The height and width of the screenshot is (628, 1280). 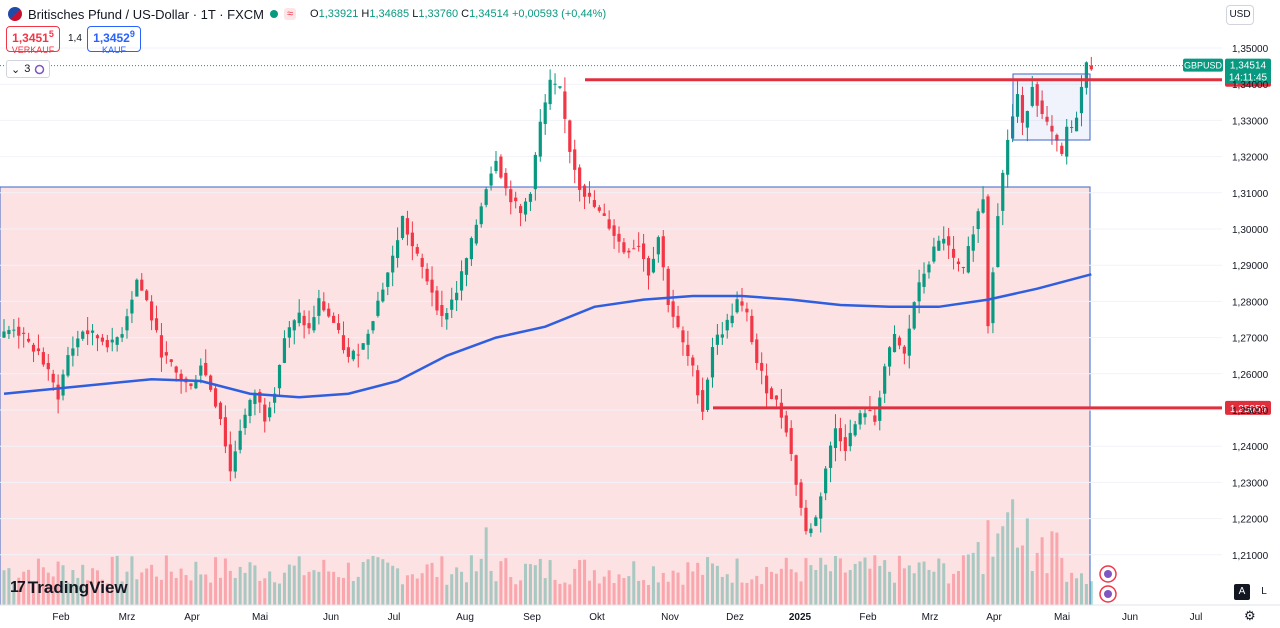 I want to click on symbol-title: Britisches Pfund / US-Dollar · 1T · FXCM, so click(x=146, y=14).